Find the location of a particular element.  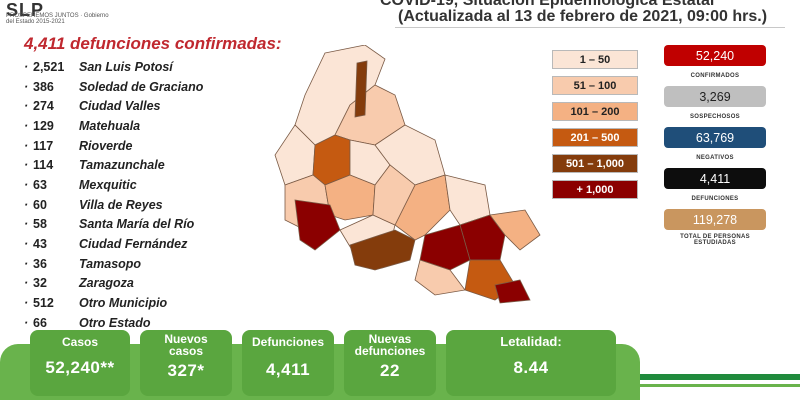

stat-label: DEFUNCIONES is located at coordinates (715, 199).